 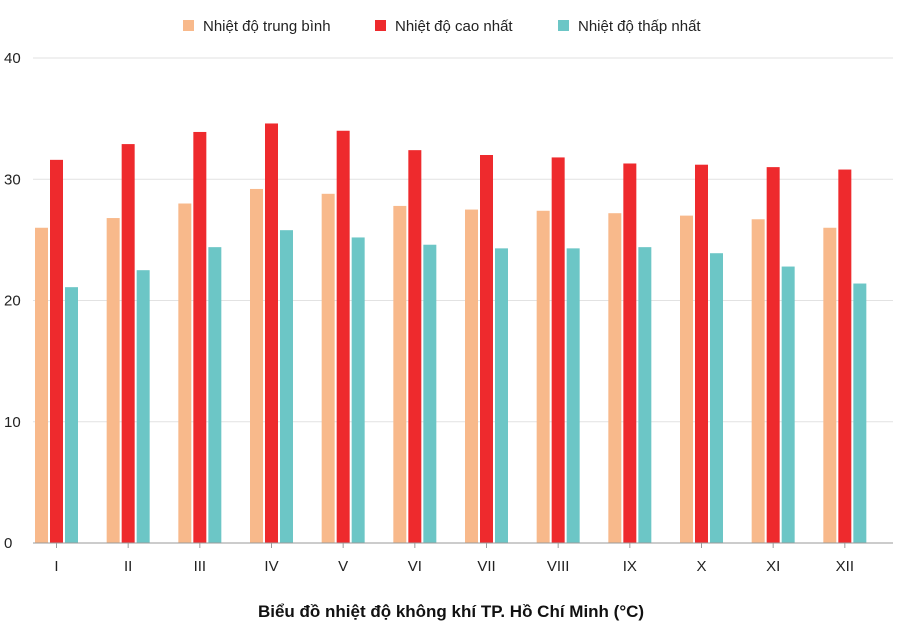 I want to click on bar-max-III, so click(x=199, y=337).